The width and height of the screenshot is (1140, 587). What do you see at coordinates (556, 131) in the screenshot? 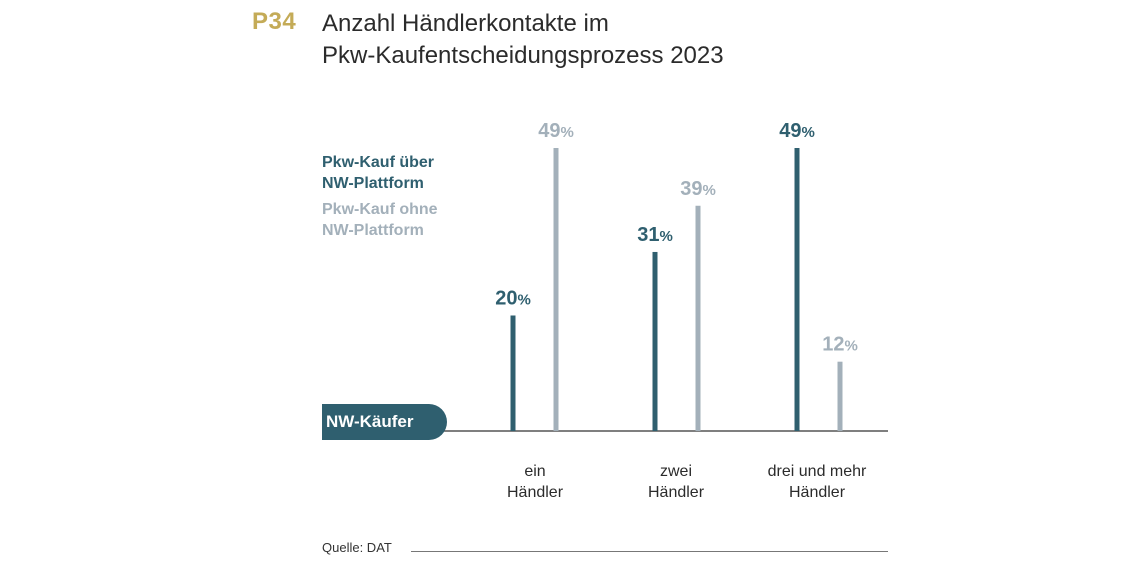
I see `data-label-s2-c1: 49%` at bounding box center [556, 131].